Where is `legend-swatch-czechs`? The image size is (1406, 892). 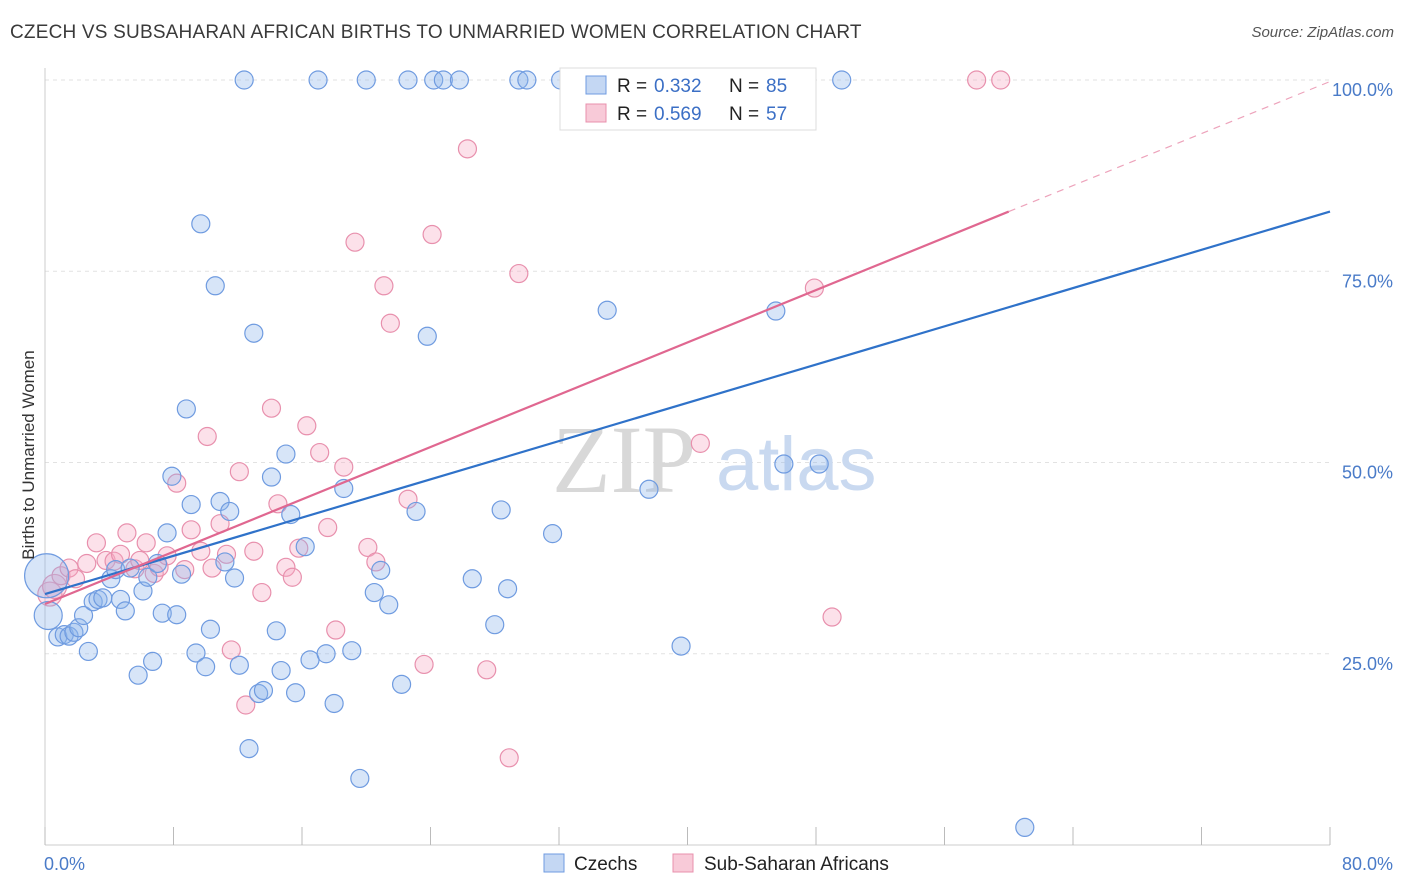 legend-swatch-czechs is located at coordinates (596, 85).